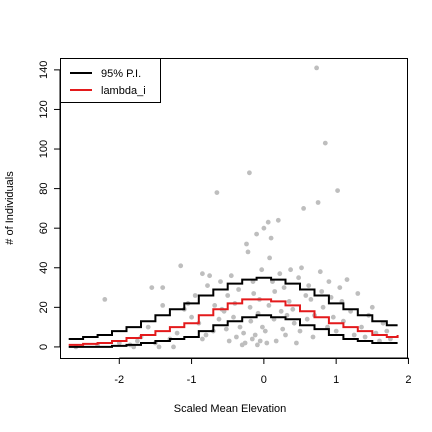  I want to click on y-axis: 0 20 40 60 80 100 120 140, so click(49, 205).